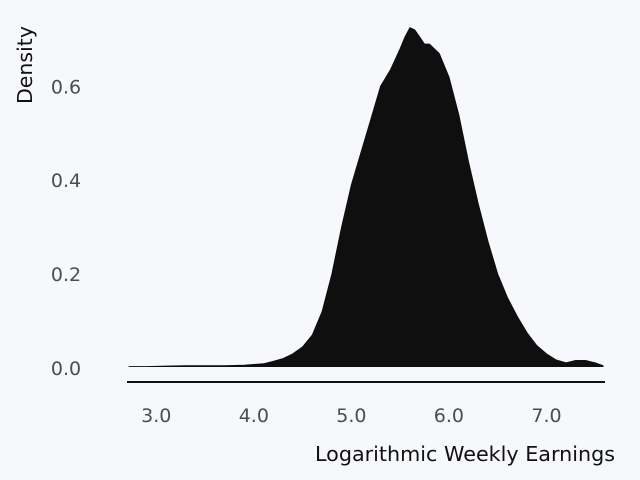 The width and height of the screenshot is (640, 480). What do you see at coordinates (449, 416) in the screenshot?
I see `x-tick-label: 6.0` at bounding box center [449, 416].